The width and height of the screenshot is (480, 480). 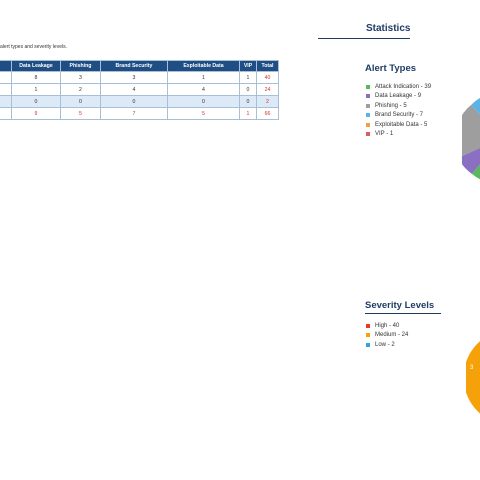 I want to click on legend-item: Medium - 24, so click(x=387, y=336).